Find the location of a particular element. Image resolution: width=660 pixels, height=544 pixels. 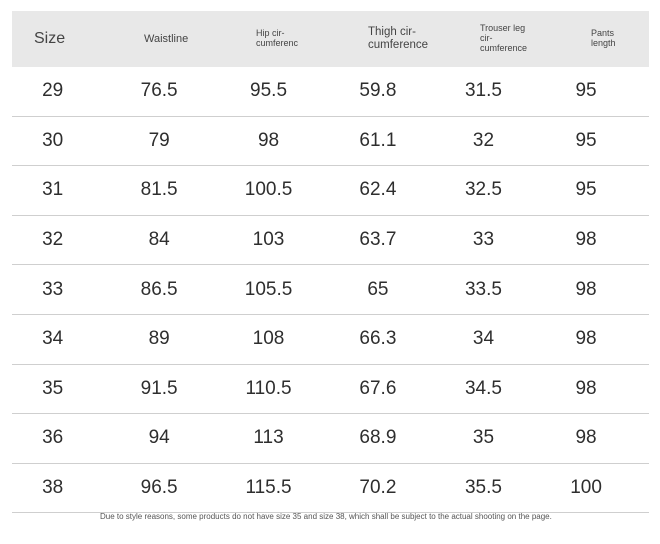

header-size: Size is located at coordinates (50, 39).